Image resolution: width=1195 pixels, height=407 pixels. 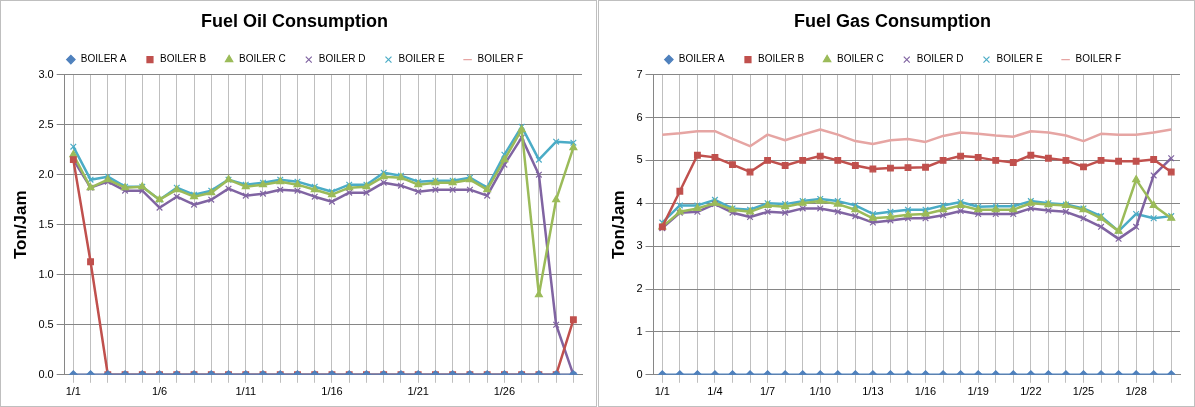 What do you see at coordinates (639, 288) in the screenshot?
I see `y-tick-label: 2` at bounding box center [639, 288].